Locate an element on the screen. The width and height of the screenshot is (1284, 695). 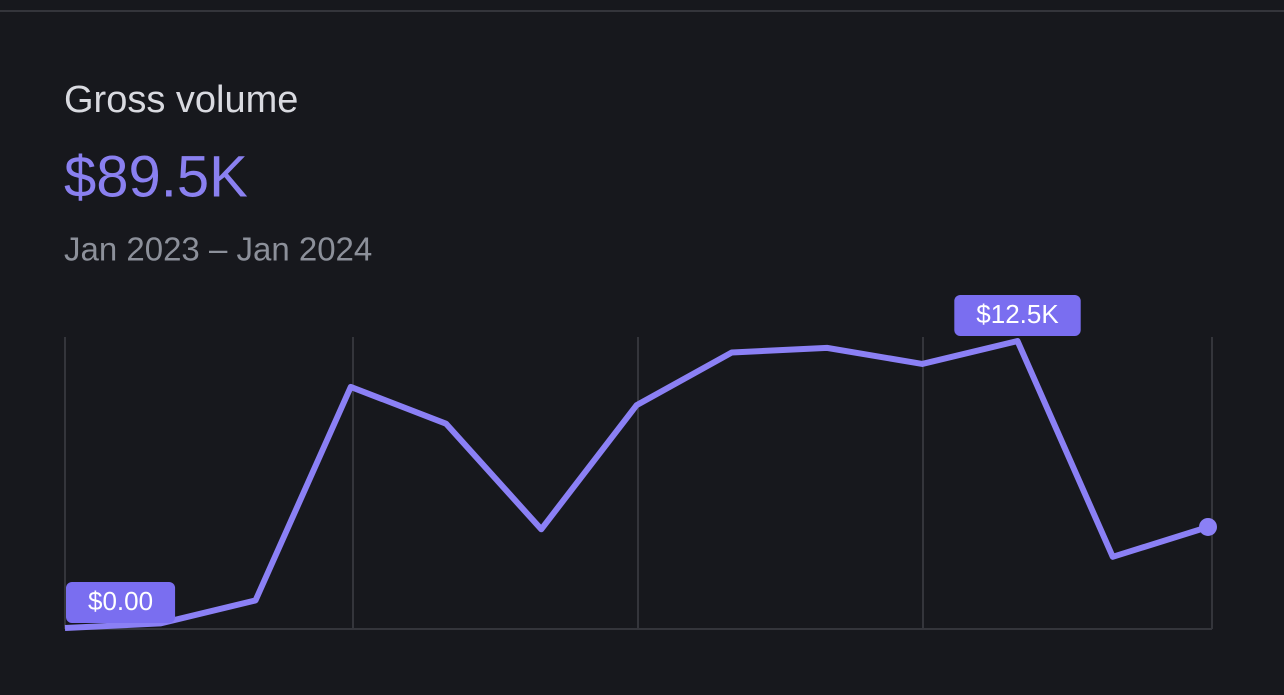
end-point is located at coordinates (1208, 526).